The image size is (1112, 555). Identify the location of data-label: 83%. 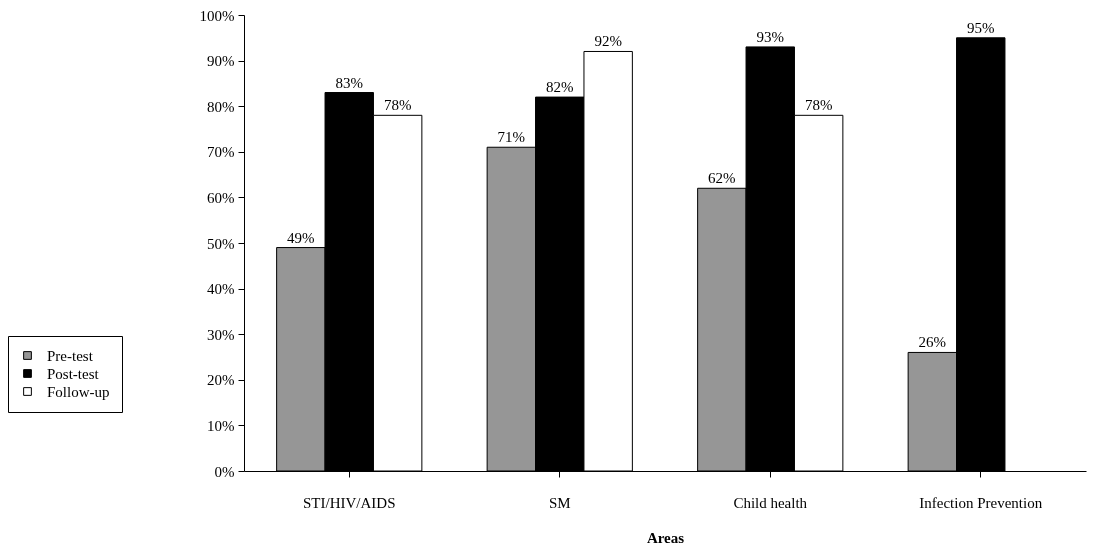
(349, 82).